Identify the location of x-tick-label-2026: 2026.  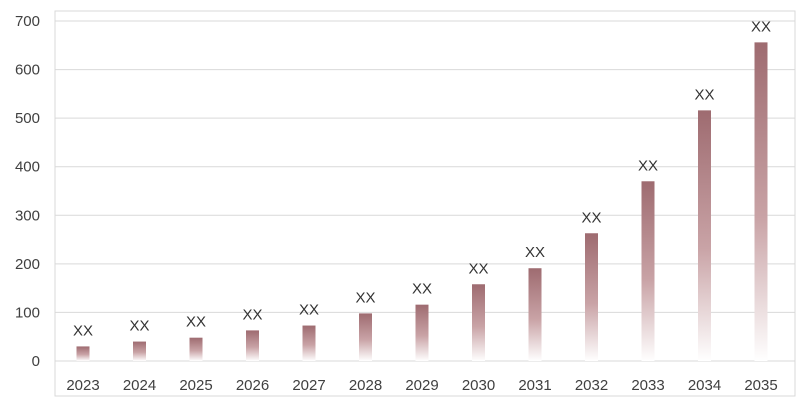
(252, 385).